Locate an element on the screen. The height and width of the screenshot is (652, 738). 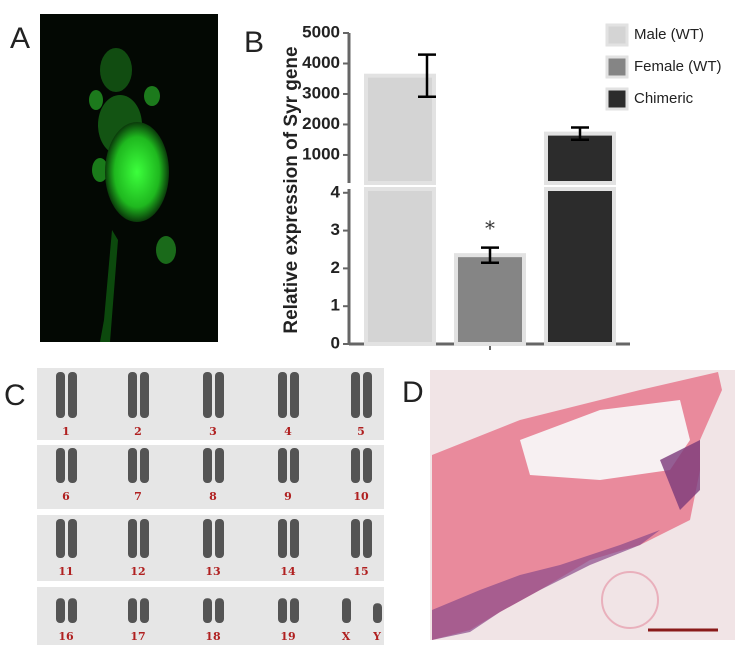
karyotype-label: 4 is located at coordinates (288, 431).